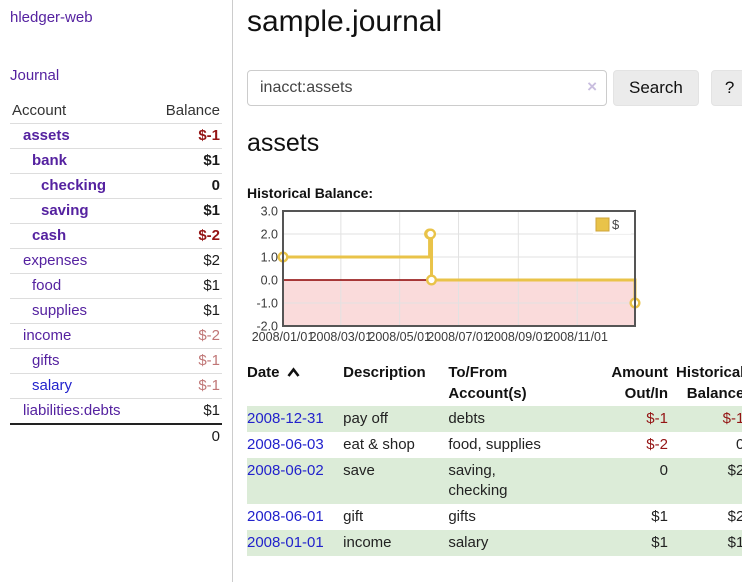  I want to click on register-header-balance: Historical Balance, so click(708, 383).